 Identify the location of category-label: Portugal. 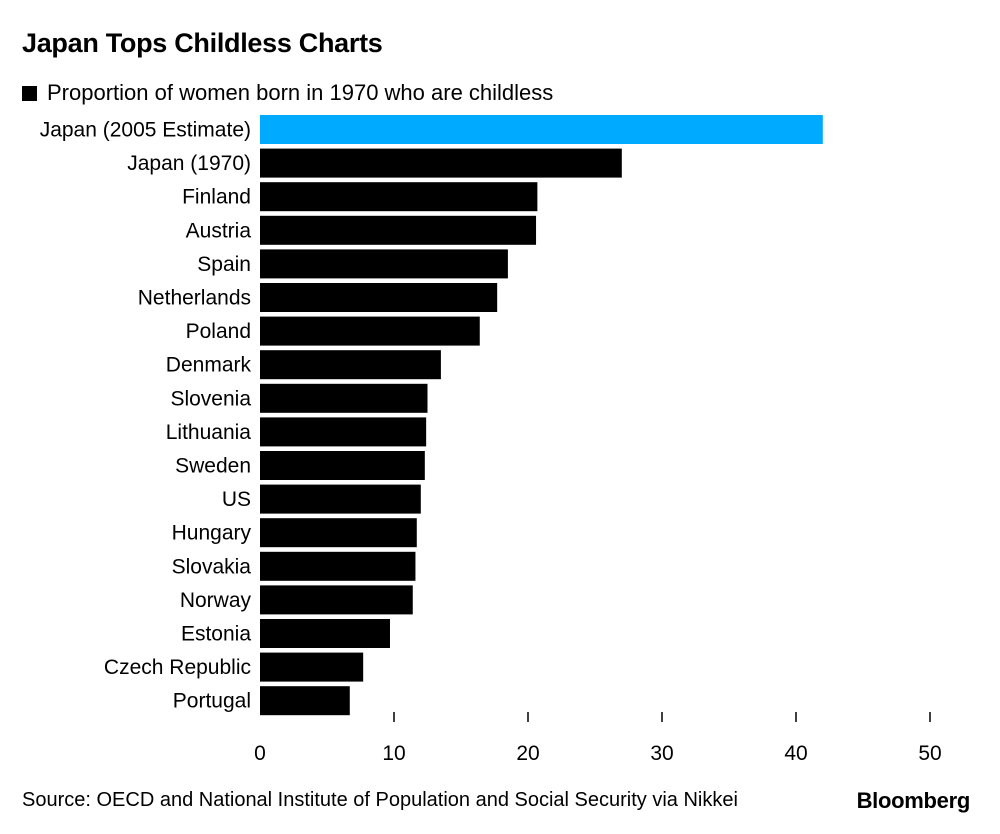
(212, 701).